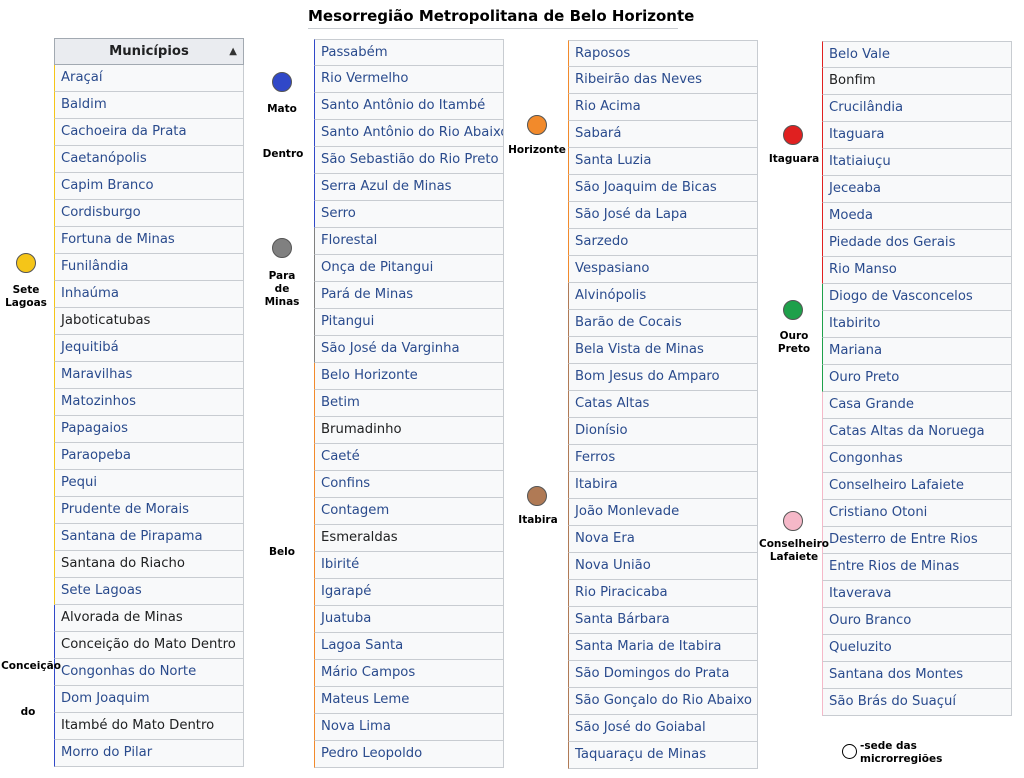 This screenshot has width=1024, height=778. Describe the element at coordinates (409, 133) in the screenshot. I see `municipio-cell: Santo Antônio do Rio Abaixo` at that location.